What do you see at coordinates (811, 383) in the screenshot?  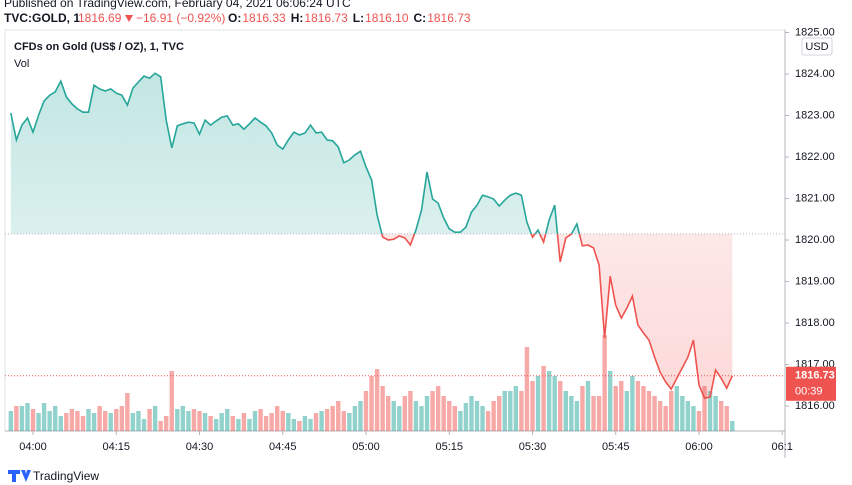 I see `last-price-badge` at bounding box center [811, 383].